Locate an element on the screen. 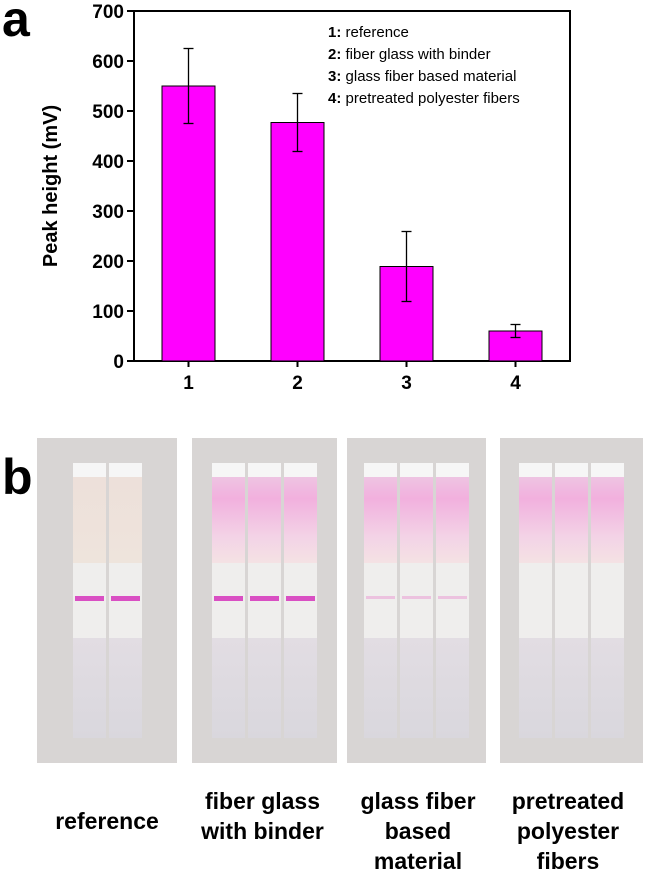  legend-entry: 3: glass fiber based material is located at coordinates (422, 76).